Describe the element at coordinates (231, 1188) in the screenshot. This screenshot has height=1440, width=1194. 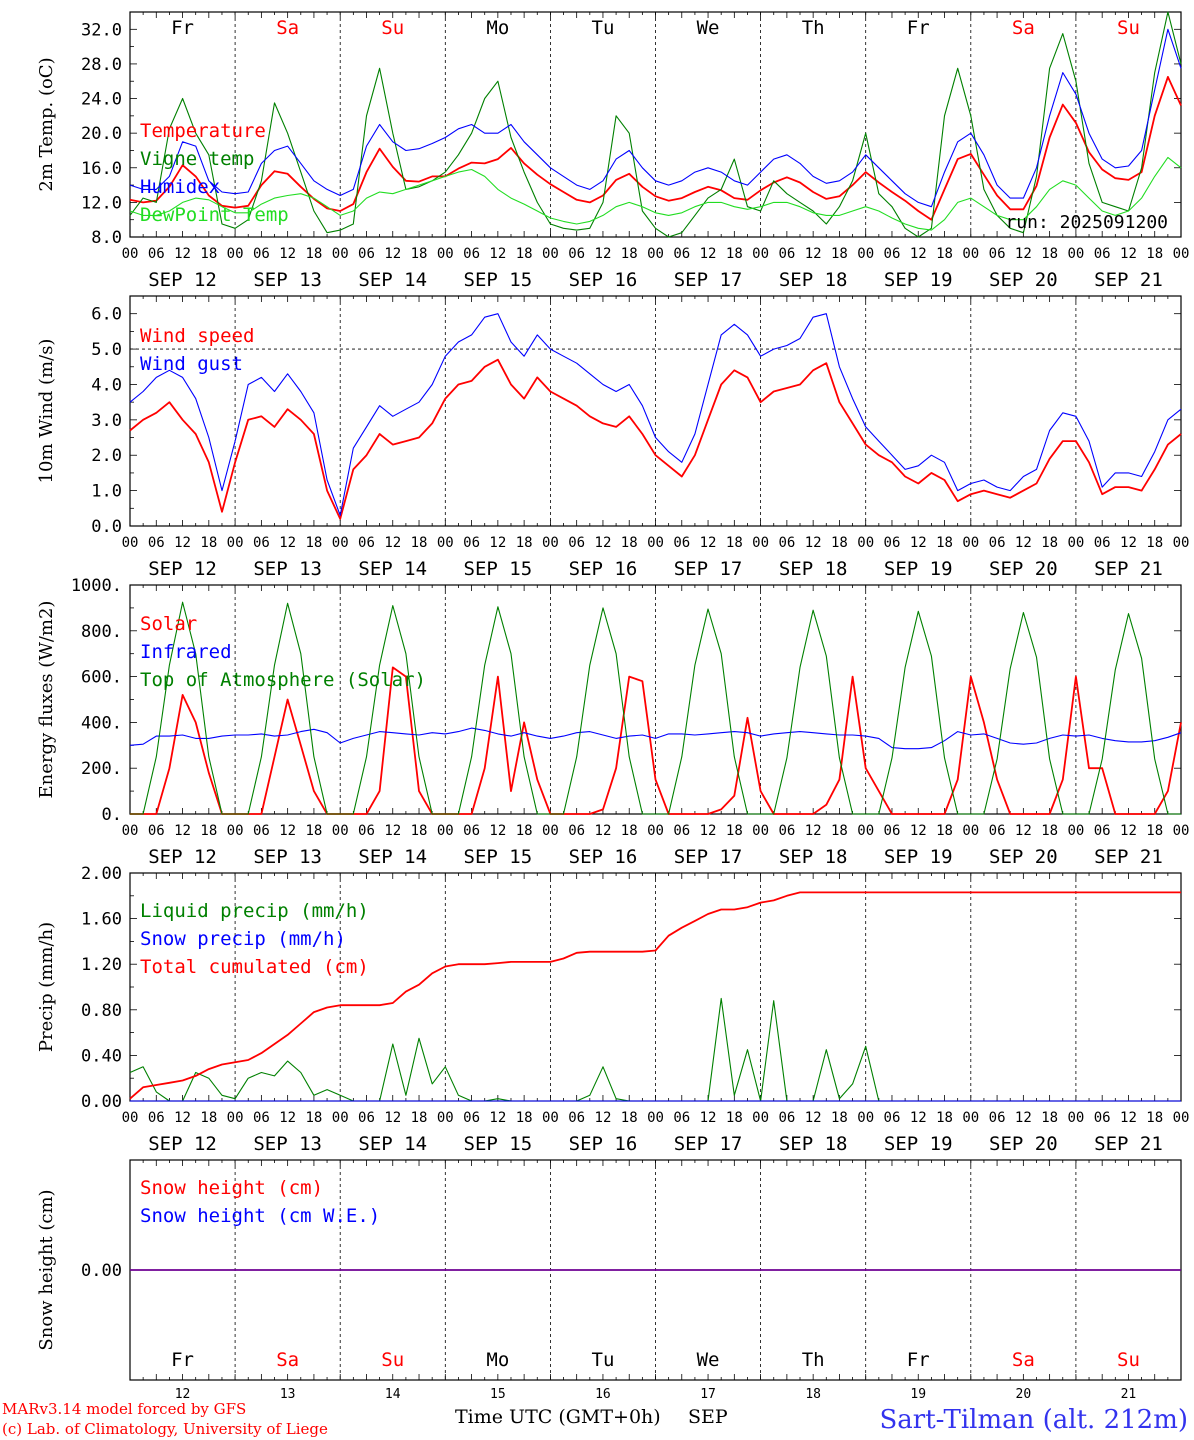
I see `legend-entry: Snow height (cm)` at that location.